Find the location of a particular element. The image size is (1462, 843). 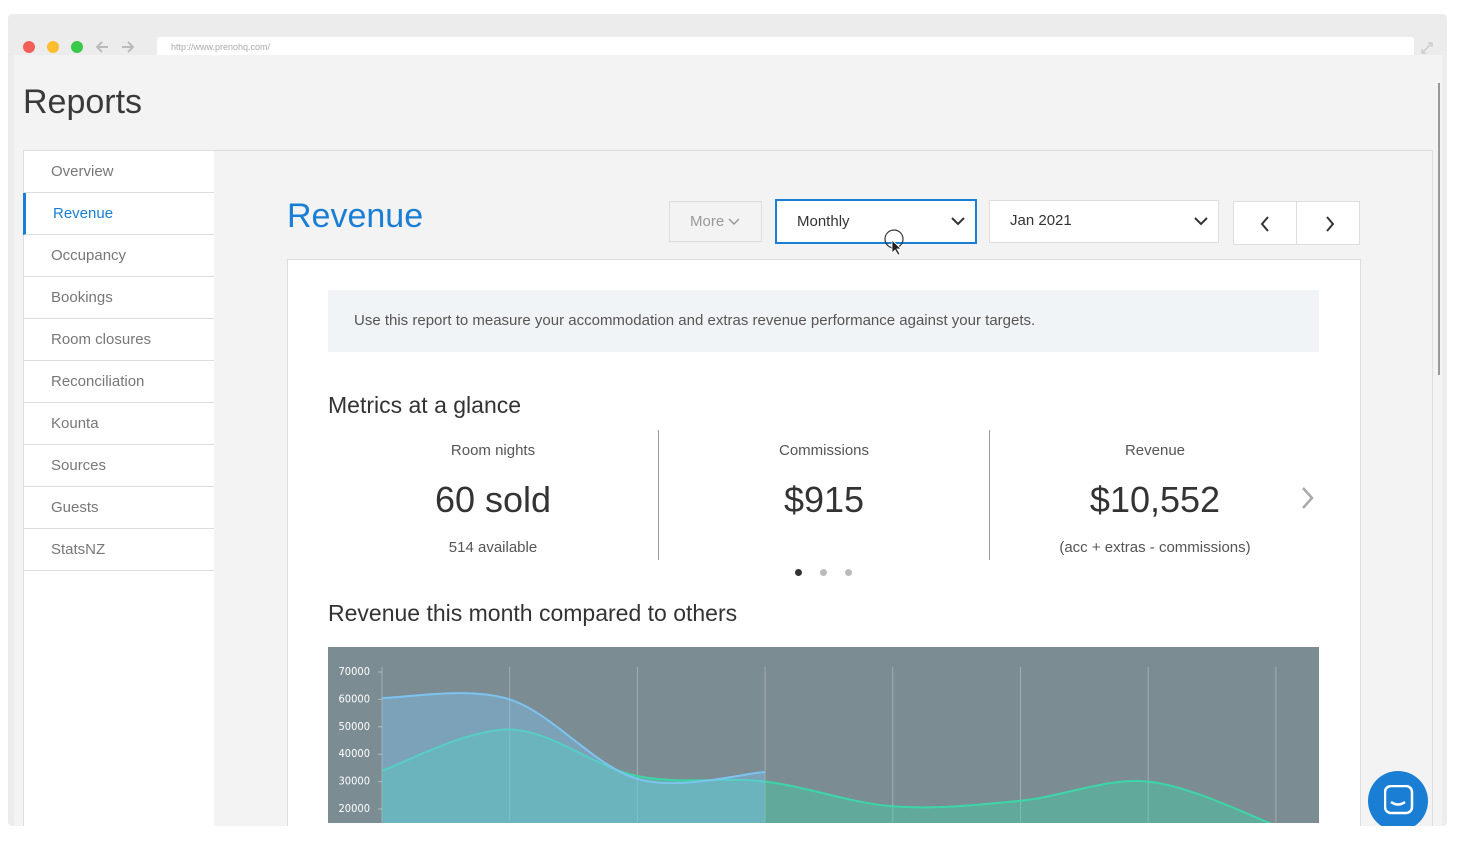

fullscreen-icon is located at coordinates (1427, 48).